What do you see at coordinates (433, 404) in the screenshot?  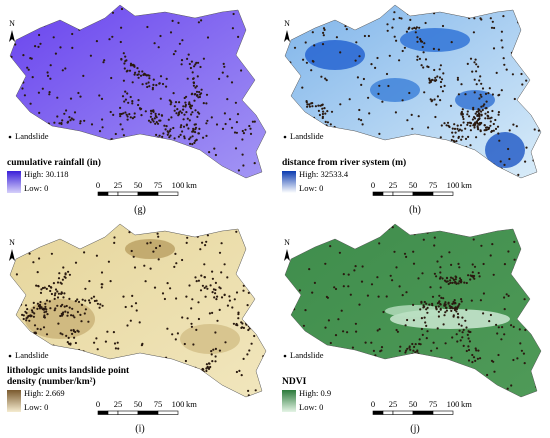 I see `scale-label: 75` at bounding box center [433, 404].